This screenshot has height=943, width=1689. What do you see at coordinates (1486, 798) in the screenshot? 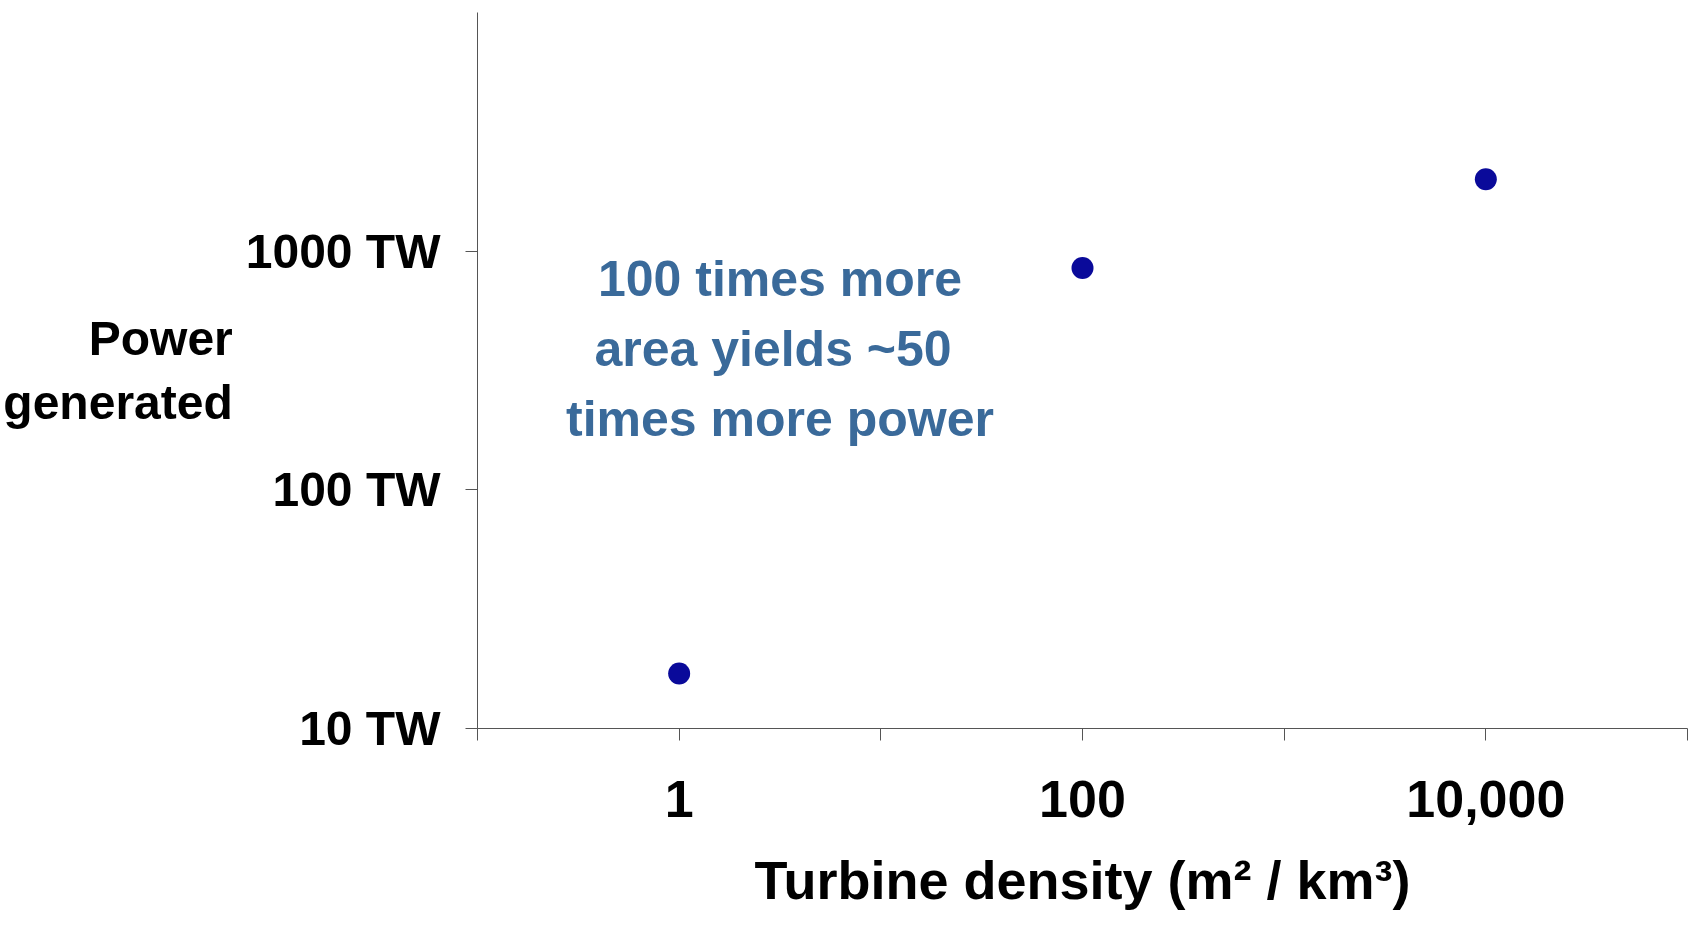
I see `x-tick-label: 10,000` at bounding box center [1486, 798].